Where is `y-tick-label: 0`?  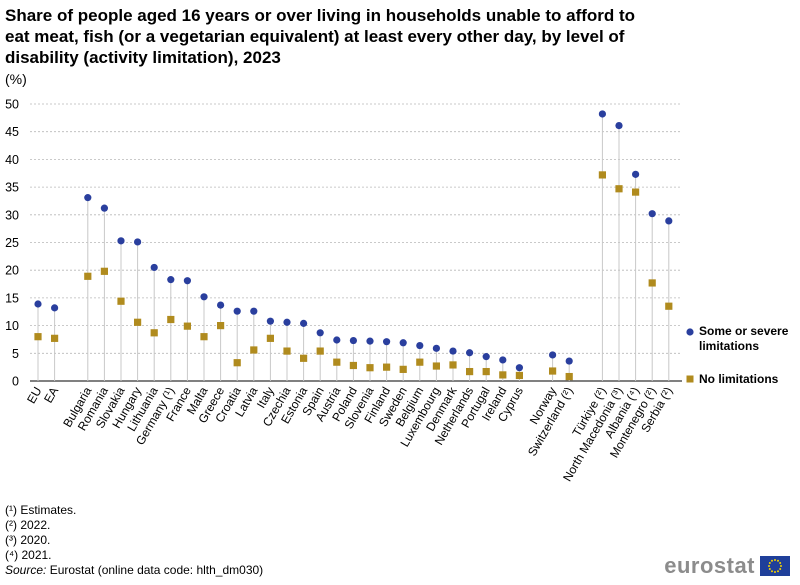
y-tick-label: 0 is located at coordinates (15, 382).